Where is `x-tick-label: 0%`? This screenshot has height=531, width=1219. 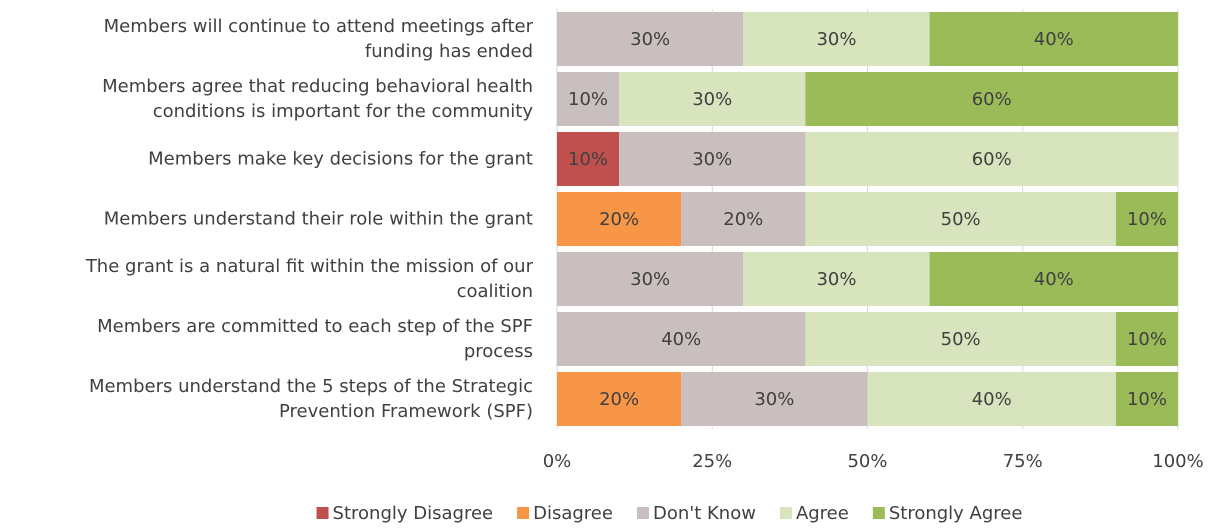
x-tick-label: 0% is located at coordinates (557, 461).